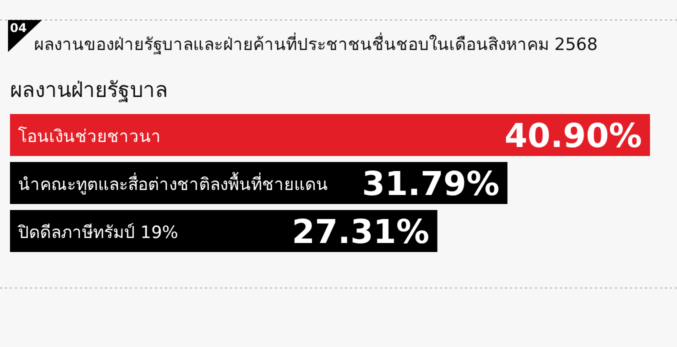 This screenshot has height=347, width=677. What do you see at coordinates (89, 90) in the screenshot?
I see `chart-subtitle: ผลงานฝ่ายรัฐบาล` at bounding box center [89, 90].